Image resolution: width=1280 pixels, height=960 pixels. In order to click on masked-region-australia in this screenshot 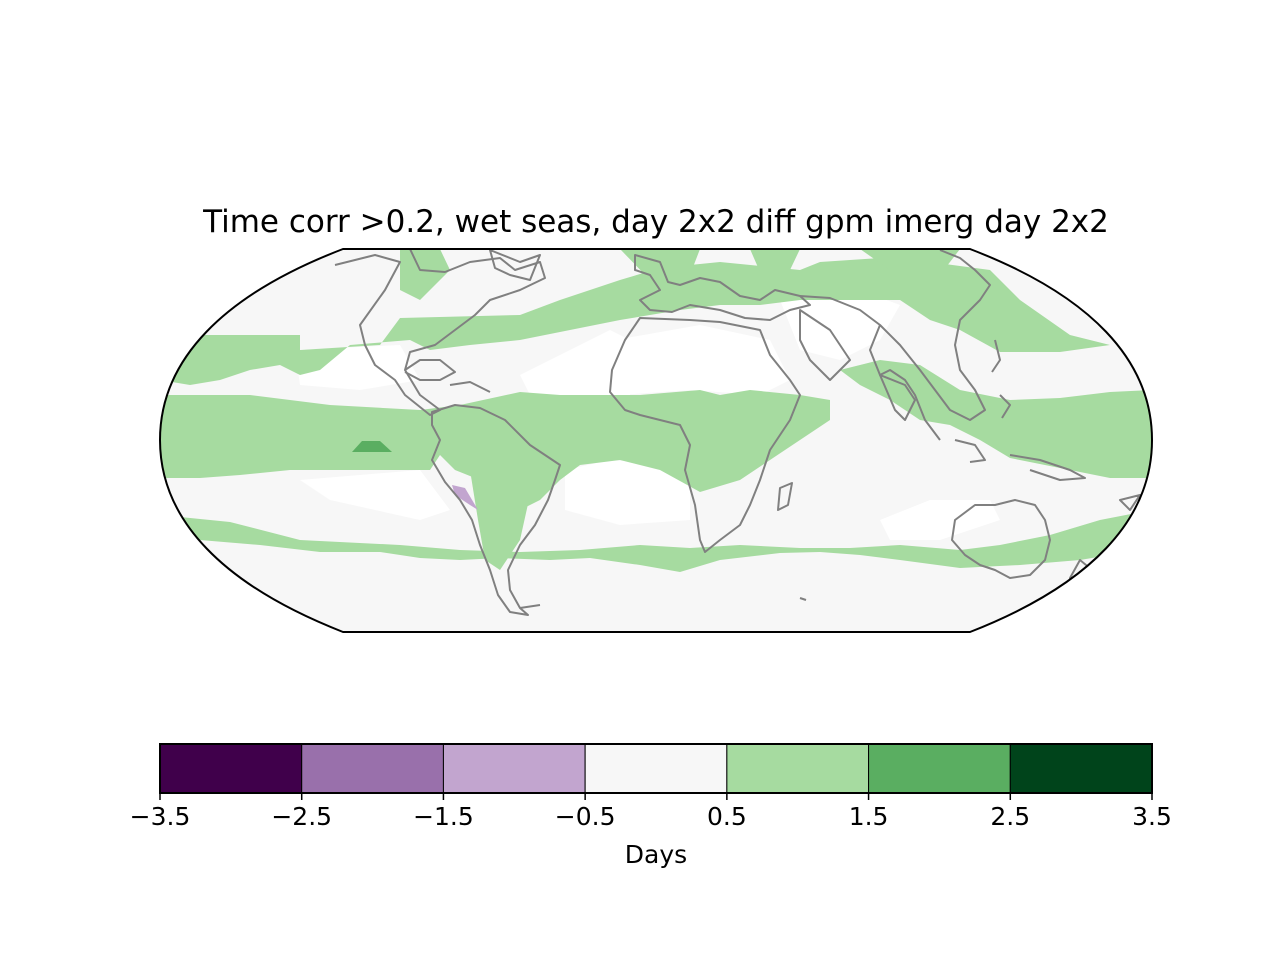, I will do `click(940, 520)`.